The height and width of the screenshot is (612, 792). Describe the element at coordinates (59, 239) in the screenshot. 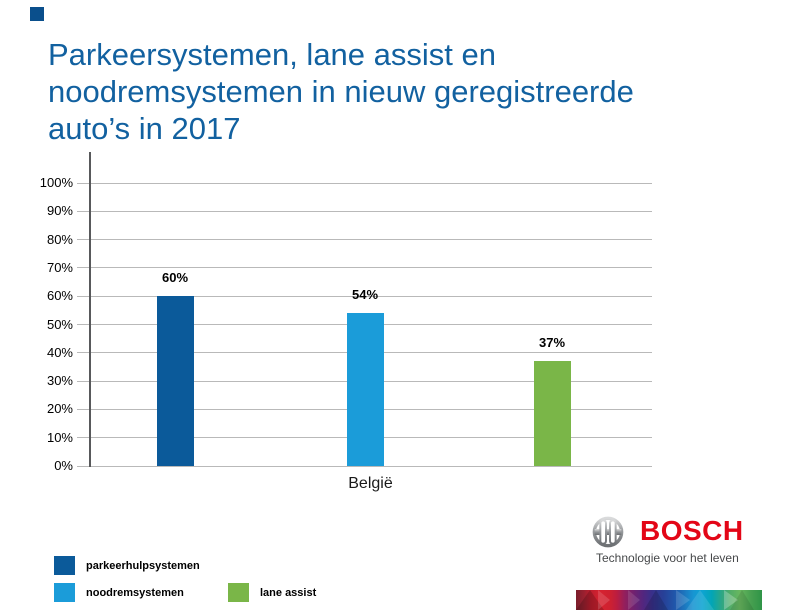

I see `y-axis-tick-label: 80%` at that location.